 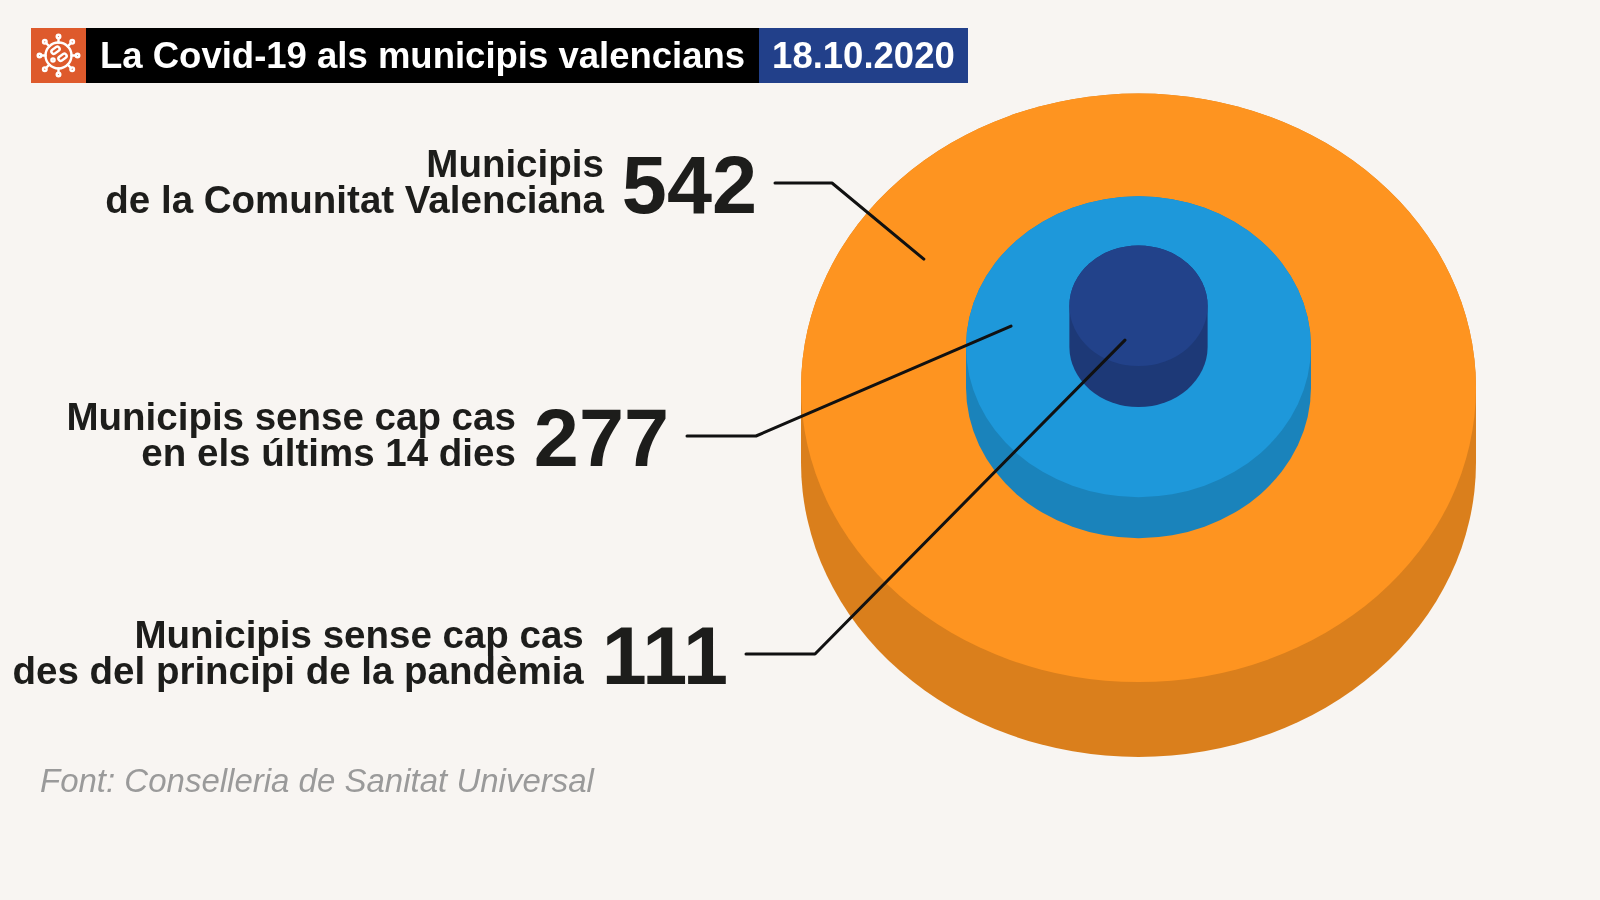 What do you see at coordinates (291, 434) in the screenshot?
I see `category-label: Municipis sense cap cas en els últims 14 dies` at bounding box center [291, 434].